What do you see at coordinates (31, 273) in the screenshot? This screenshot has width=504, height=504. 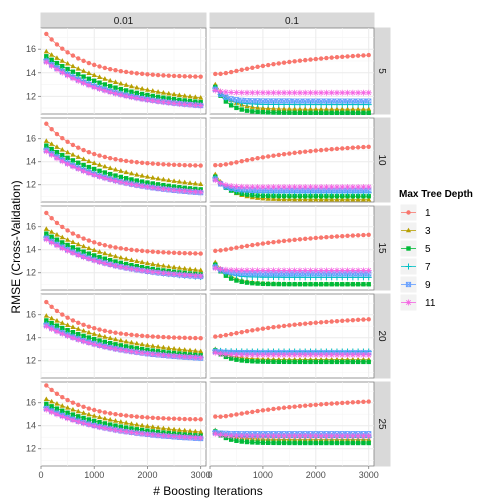 I see `y-tick-label: 12` at bounding box center [31, 273].